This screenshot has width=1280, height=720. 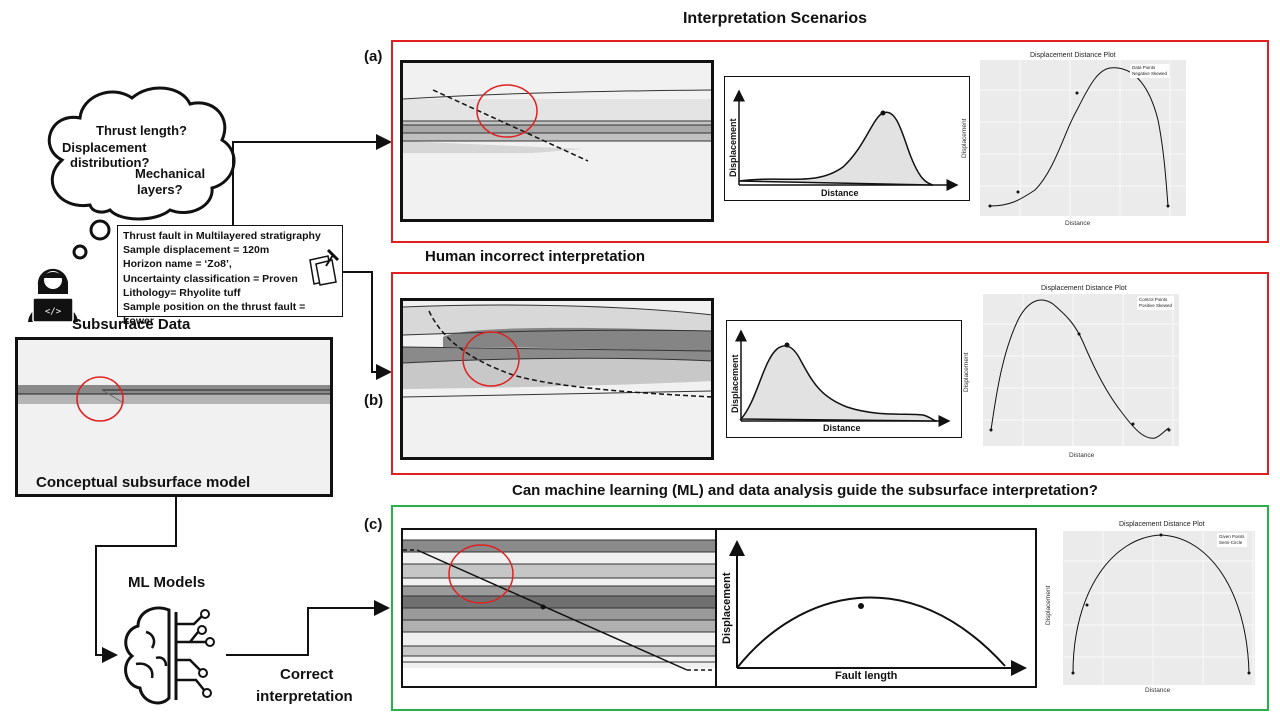 I want to click on sketch-c-y-axis-label: Displacement, so click(x=727, y=608).